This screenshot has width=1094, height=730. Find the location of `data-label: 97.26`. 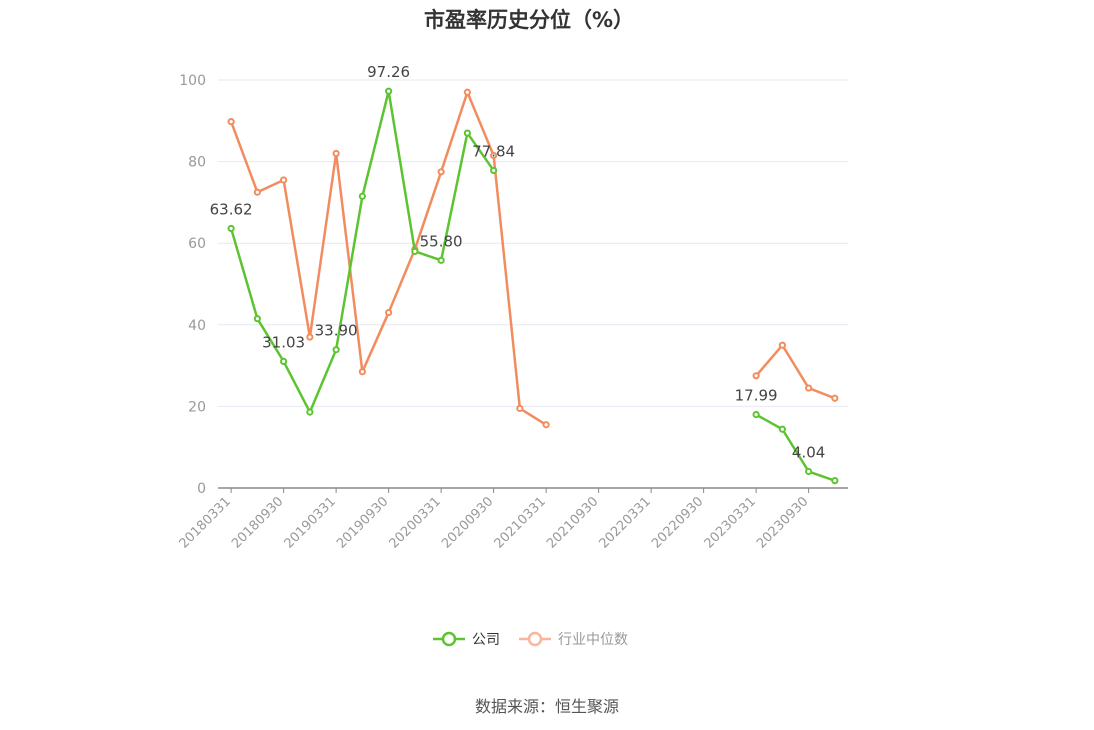

data-label: 97.26 is located at coordinates (388, 72).